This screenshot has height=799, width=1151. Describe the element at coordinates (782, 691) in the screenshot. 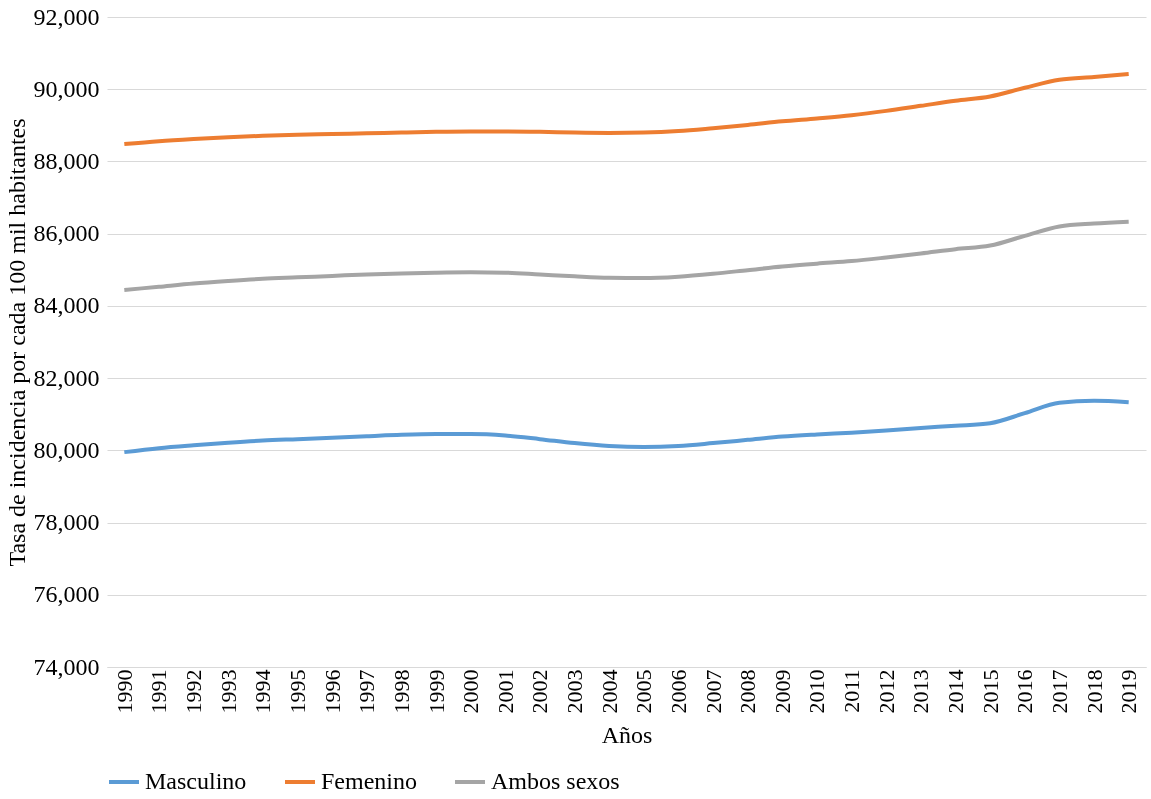

I see `x-tick-label: 2009` at that location.